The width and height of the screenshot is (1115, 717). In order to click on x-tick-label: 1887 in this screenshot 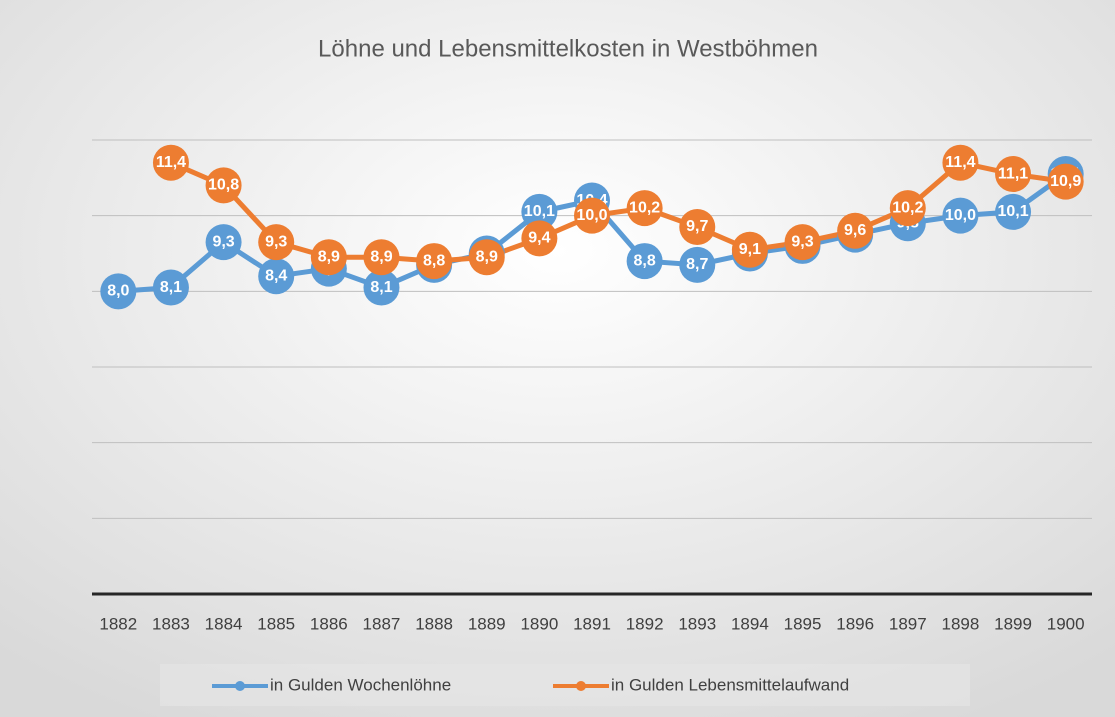, I will do `click(382, 623)`.